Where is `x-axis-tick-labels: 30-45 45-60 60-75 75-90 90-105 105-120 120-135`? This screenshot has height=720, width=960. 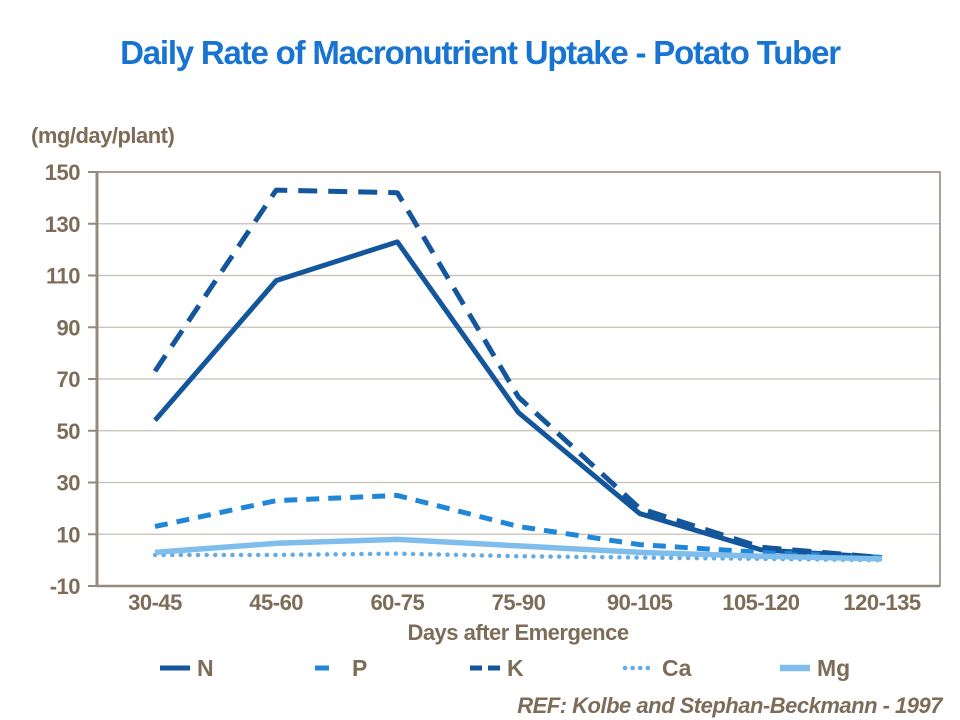
x-axis-tick-labels: 30-45 45-60 60-75 75-90 90-105 105-120 120-135 is located at coordinates (524, 602).